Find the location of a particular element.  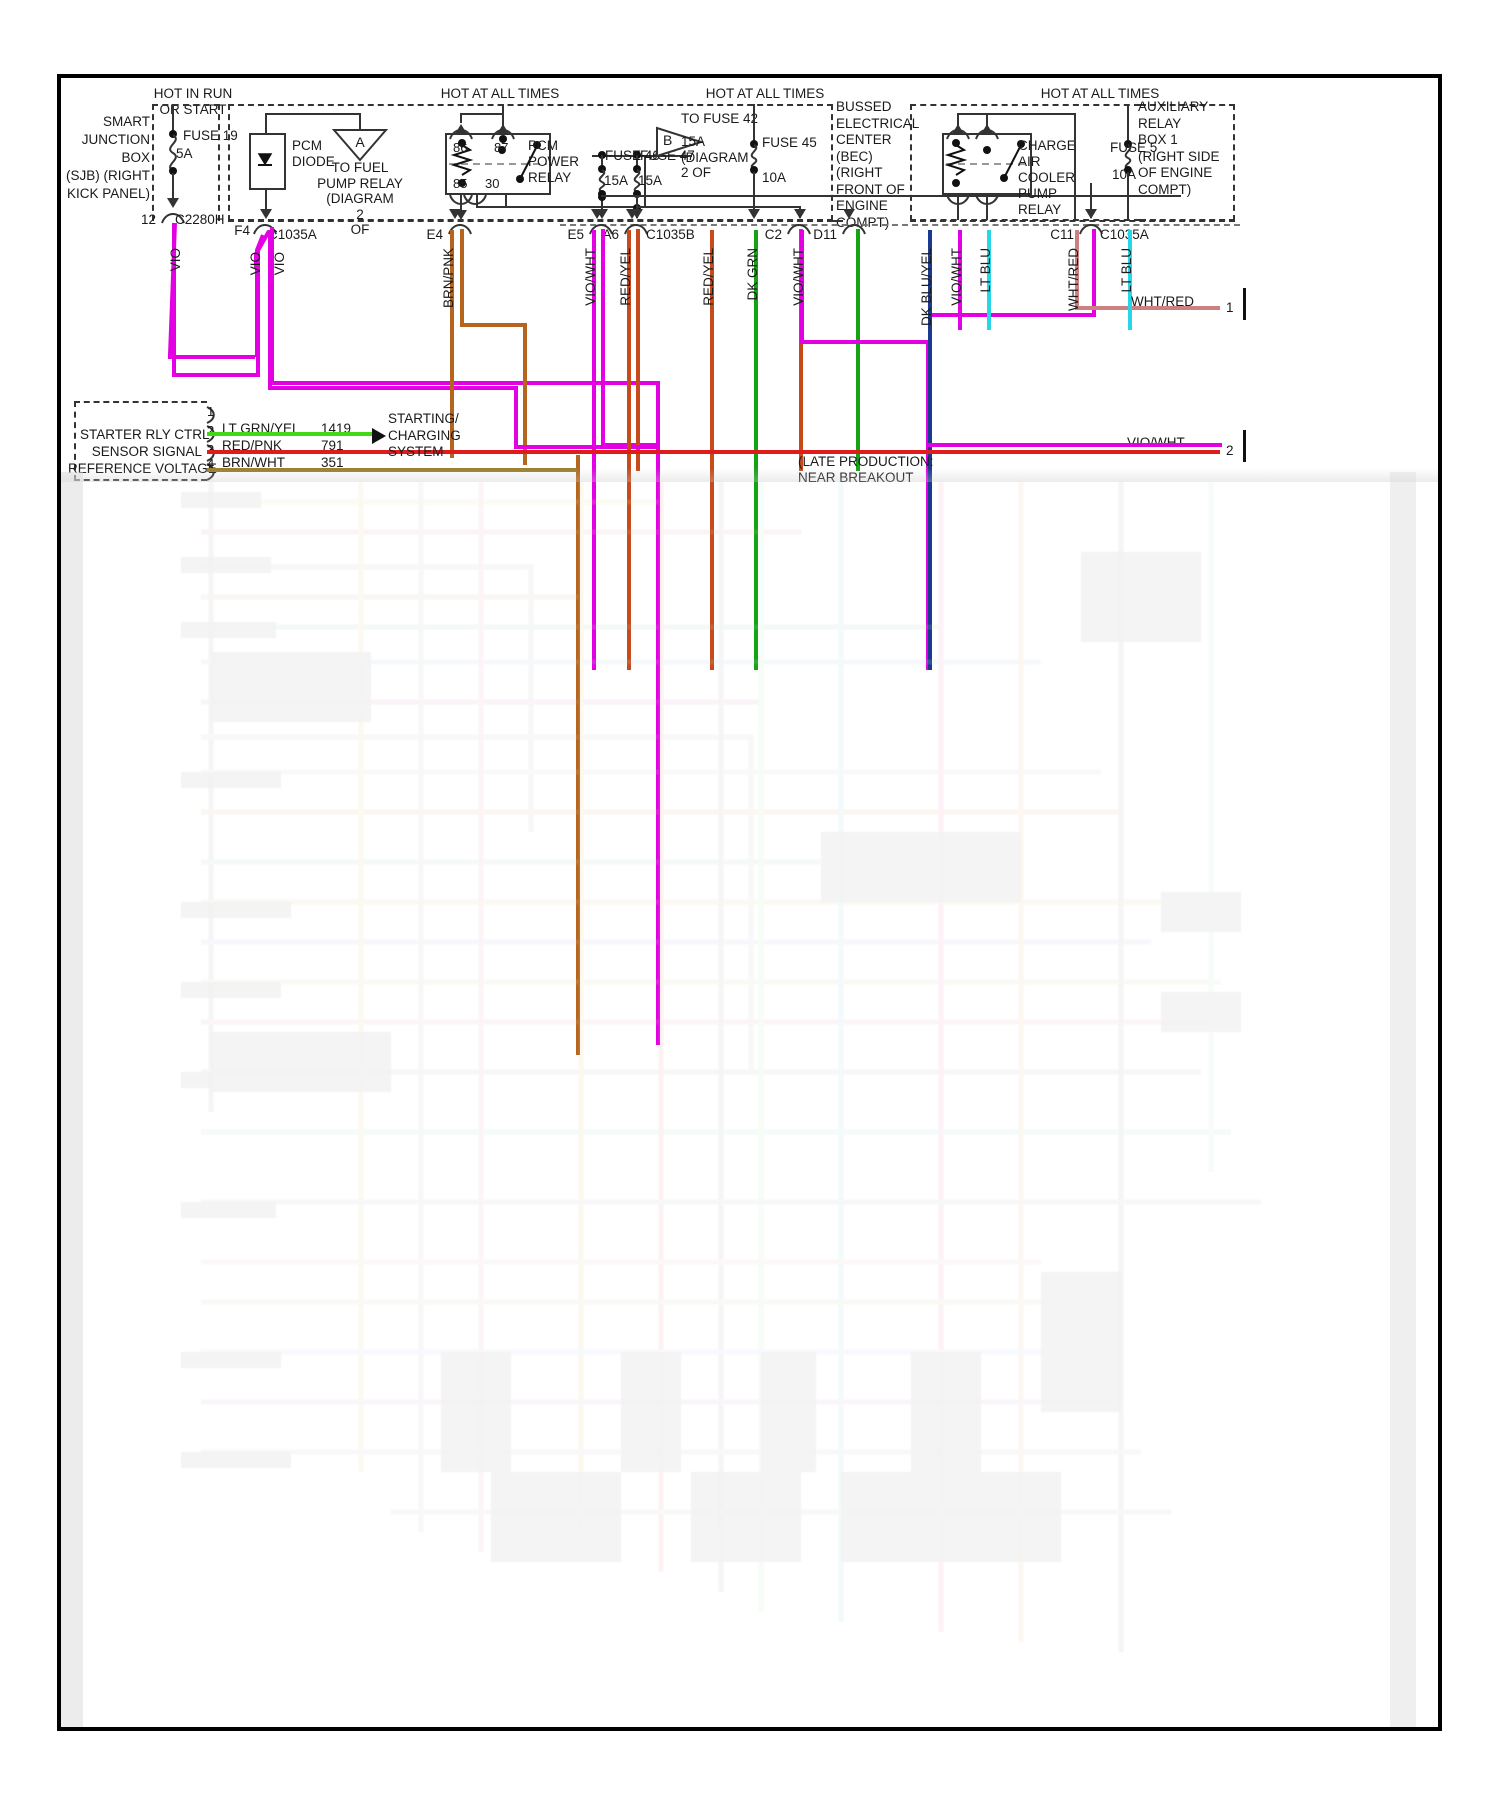

wire-wht-red is located at coordinates (1077, 269).